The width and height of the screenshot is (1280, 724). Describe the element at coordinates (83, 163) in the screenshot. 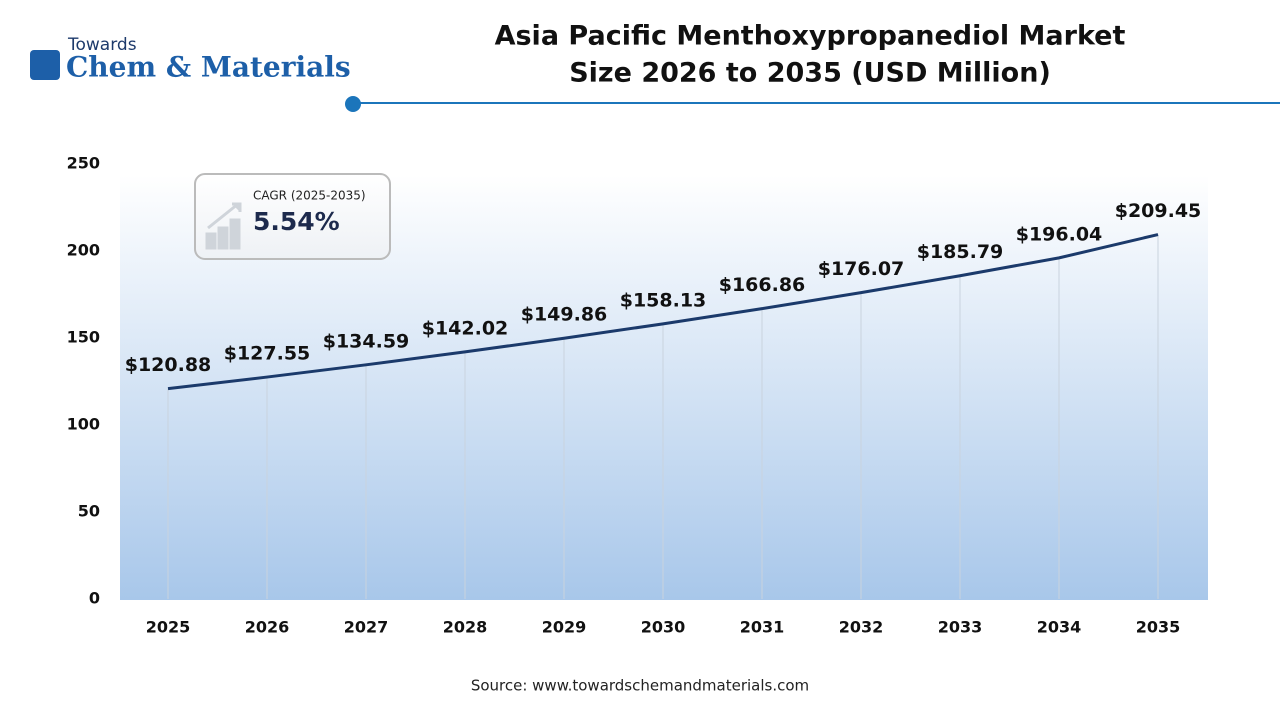

I see `y-tick-label: 250` at that location.